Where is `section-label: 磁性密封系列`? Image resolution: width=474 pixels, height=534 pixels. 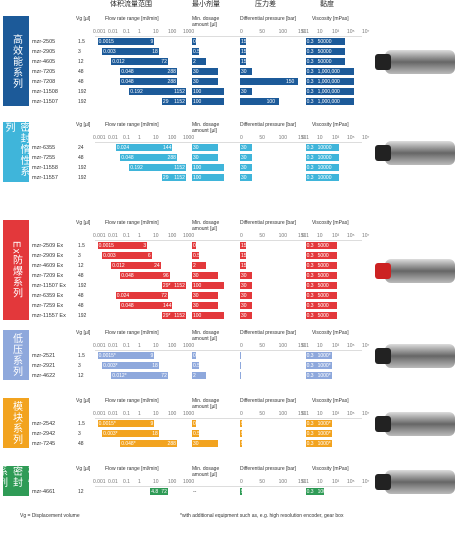
section-label: 磁性密封系列 is located at coordinates (18, 481).